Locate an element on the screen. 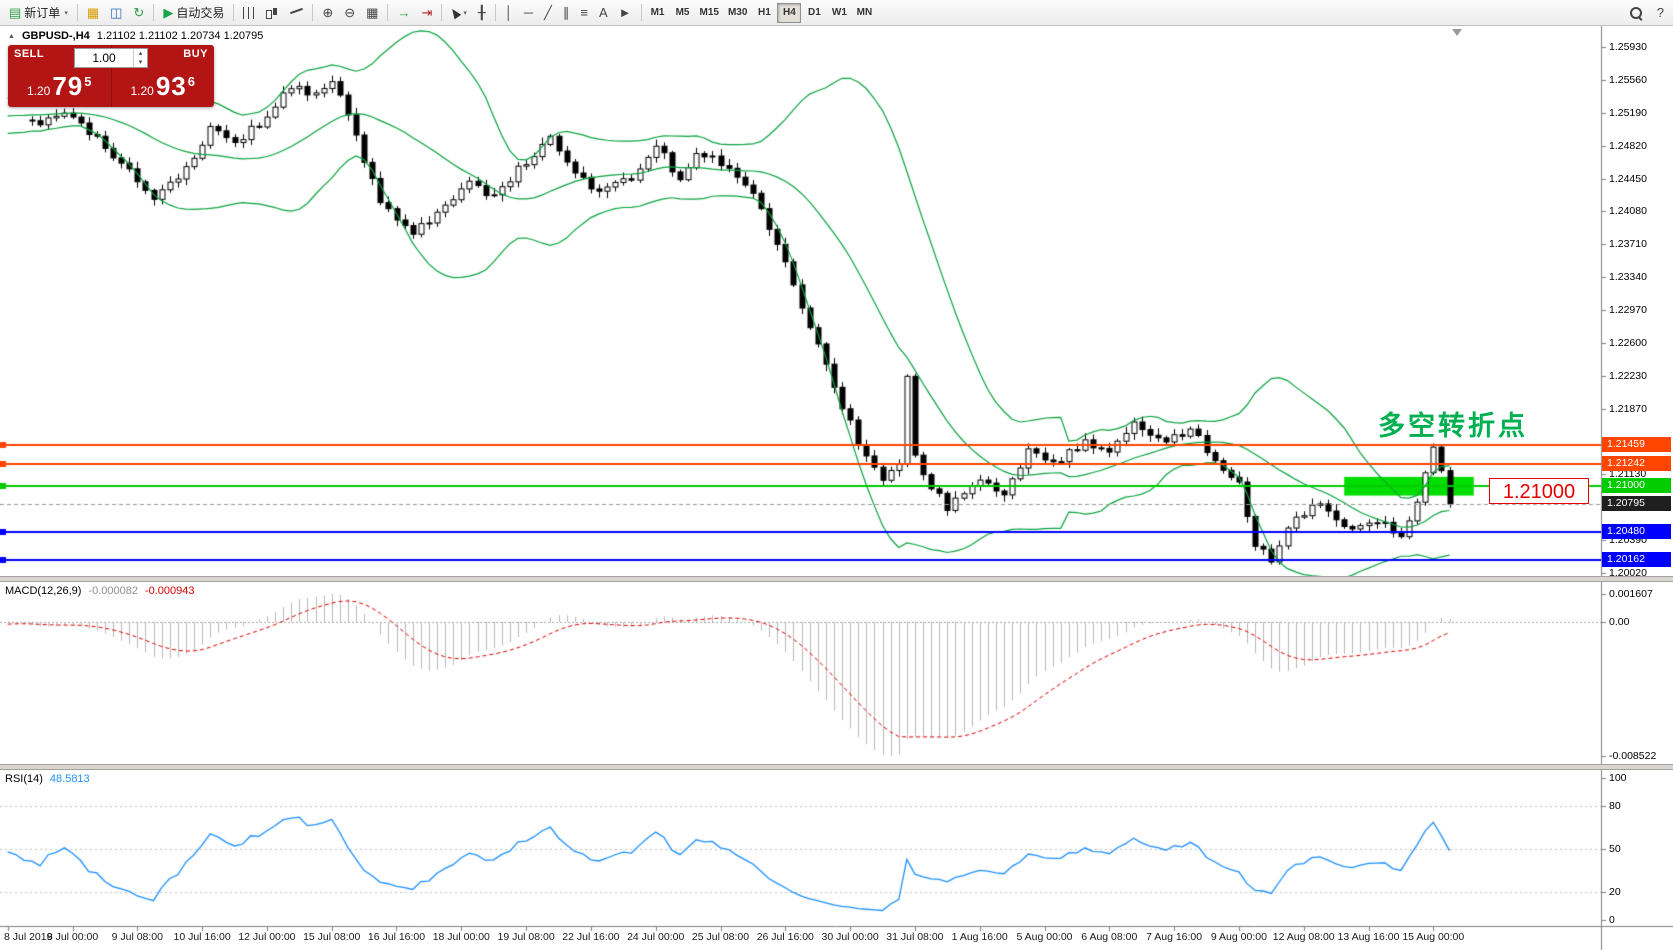  help-icon: ? is located at coordinates (1660, 12).